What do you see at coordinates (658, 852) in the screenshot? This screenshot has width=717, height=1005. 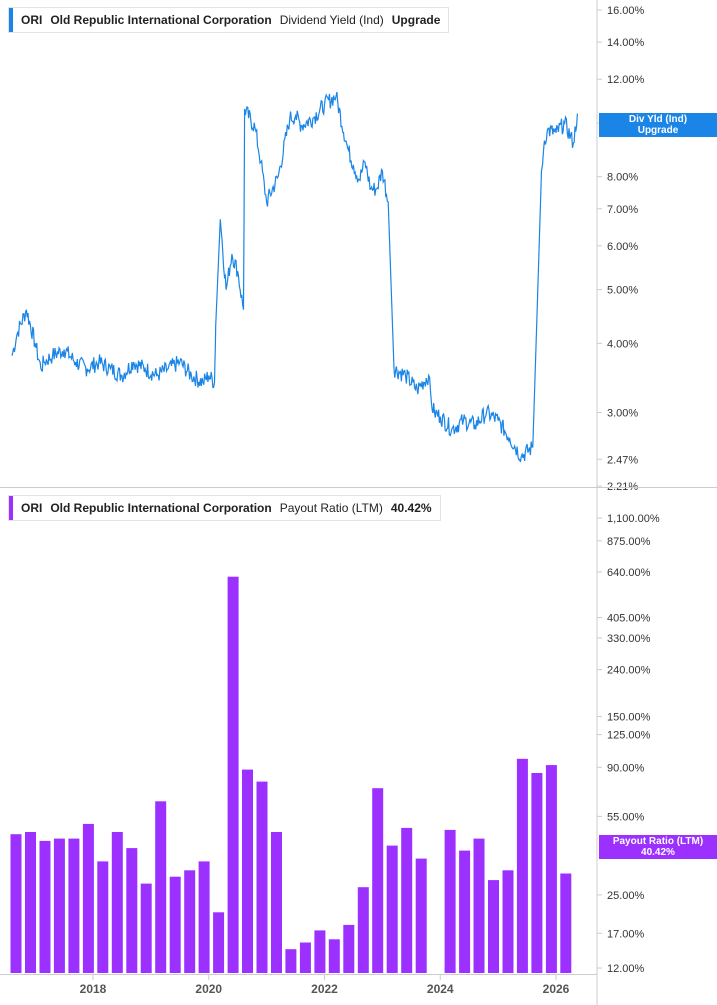 I see `tag-value: 40.42%` at bounding box center [658, 852].